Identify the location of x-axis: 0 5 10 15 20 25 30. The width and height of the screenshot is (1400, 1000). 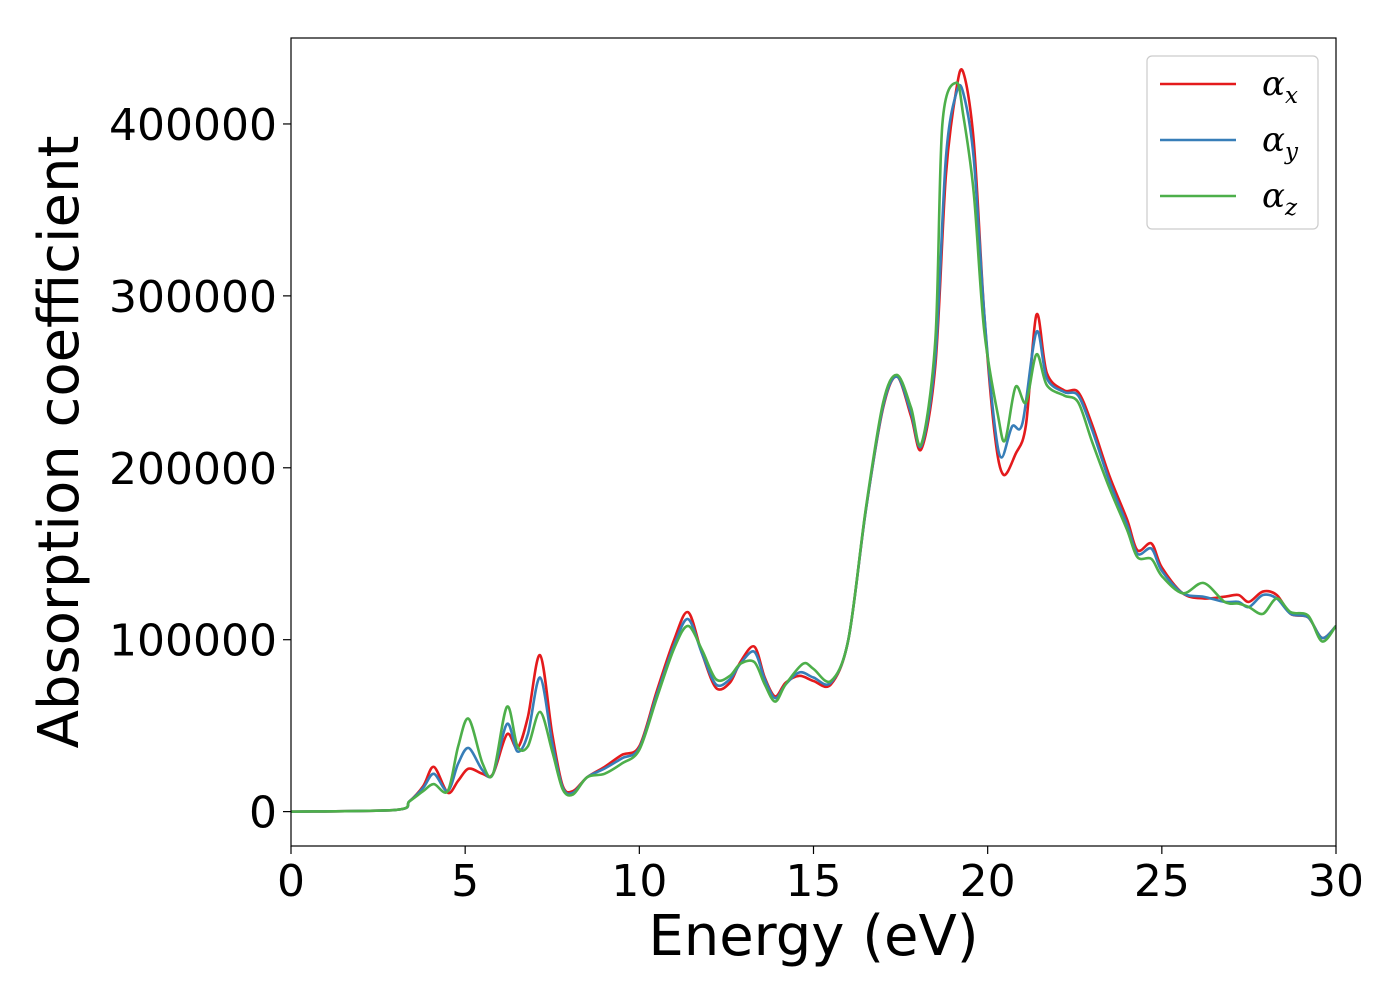
(820, 876).